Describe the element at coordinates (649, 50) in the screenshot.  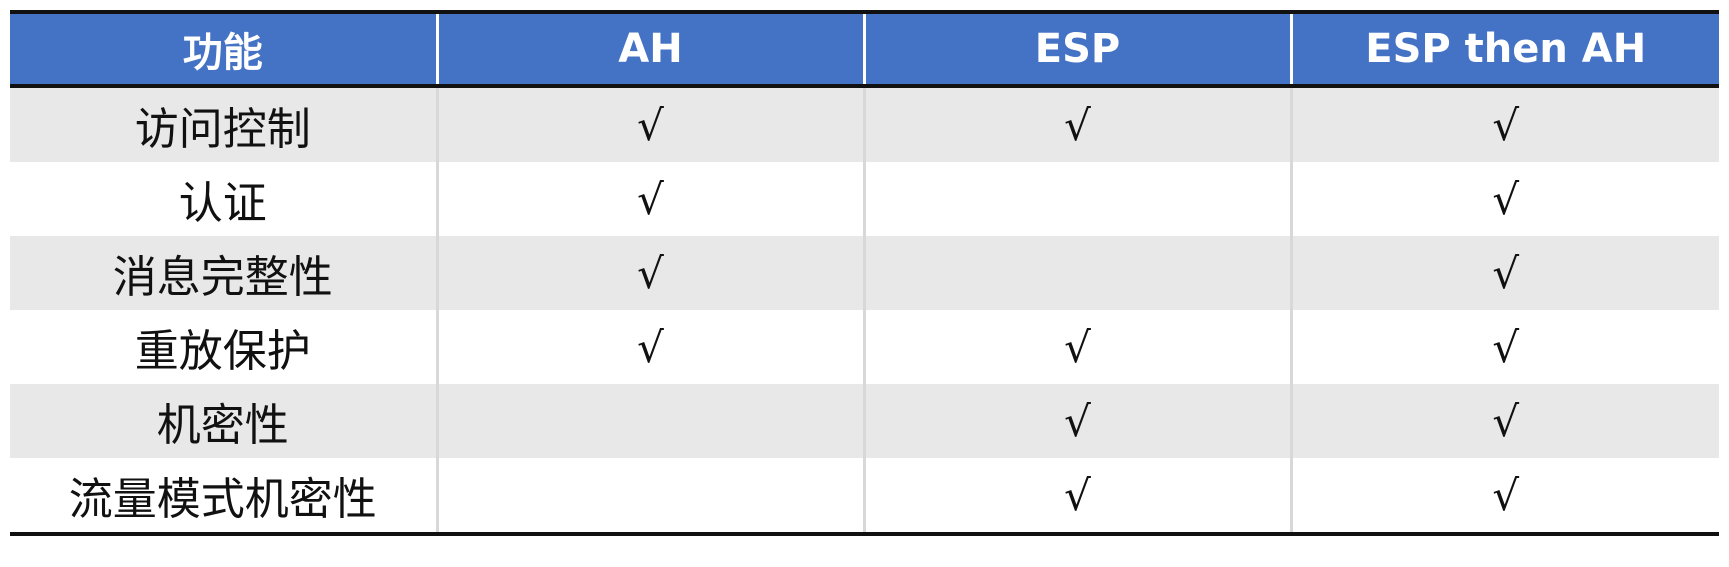
I see `header-ah: AH` at that location.